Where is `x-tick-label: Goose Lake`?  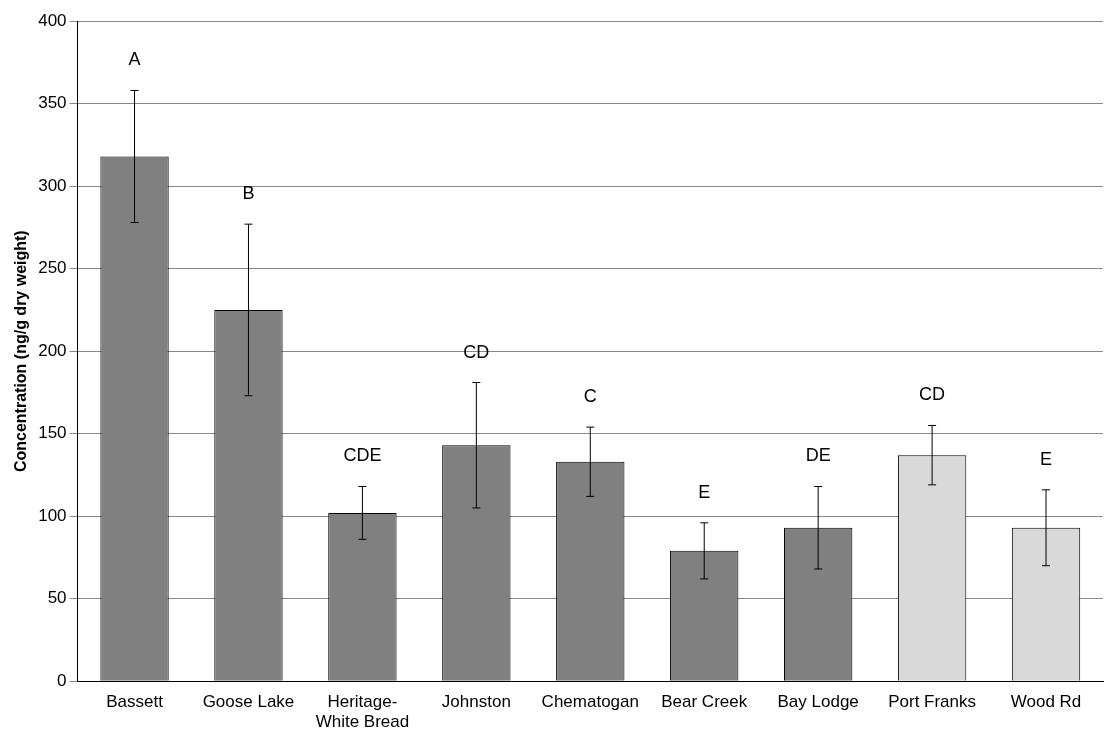
x-tick-label: Goose Lake is located at coordinates (248, 702).